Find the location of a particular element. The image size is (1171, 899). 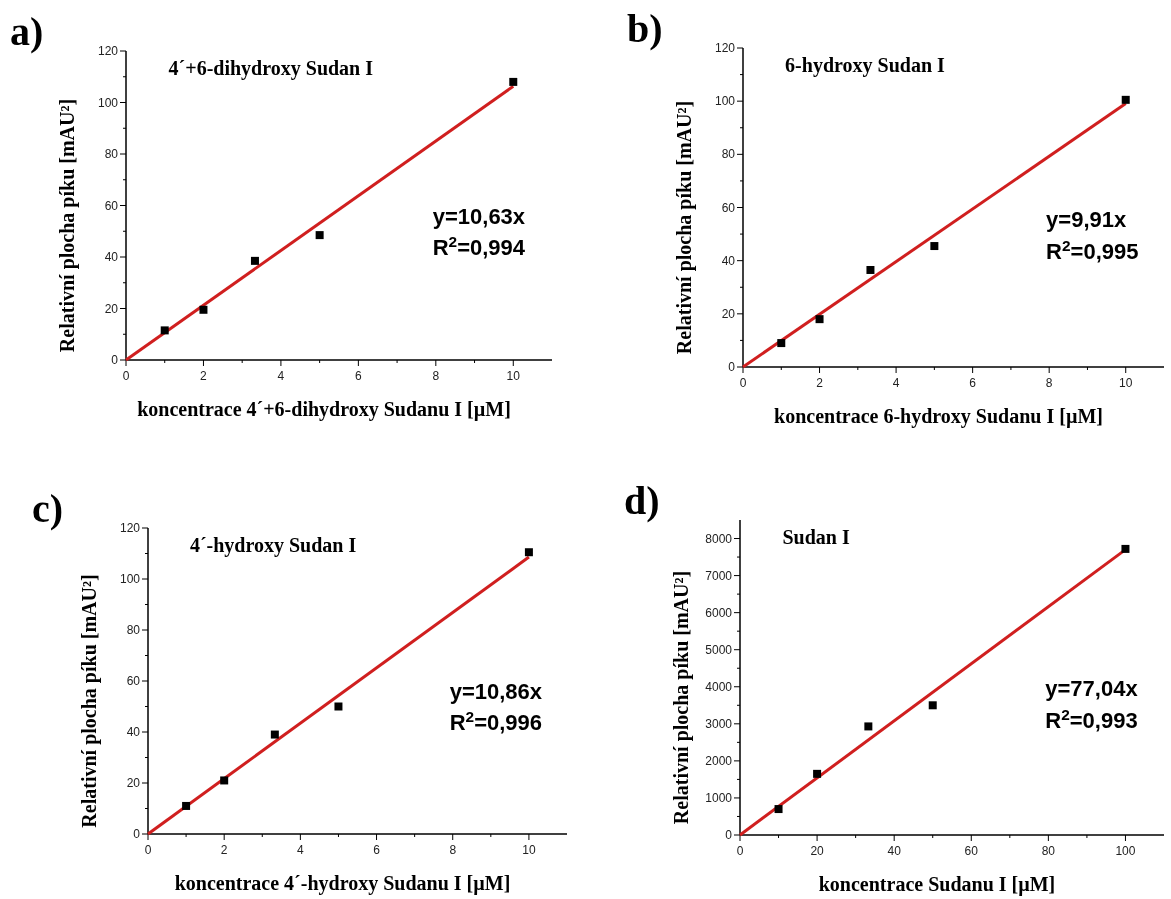

y-tick-label: 8000 is located at coordinates (719, 538).